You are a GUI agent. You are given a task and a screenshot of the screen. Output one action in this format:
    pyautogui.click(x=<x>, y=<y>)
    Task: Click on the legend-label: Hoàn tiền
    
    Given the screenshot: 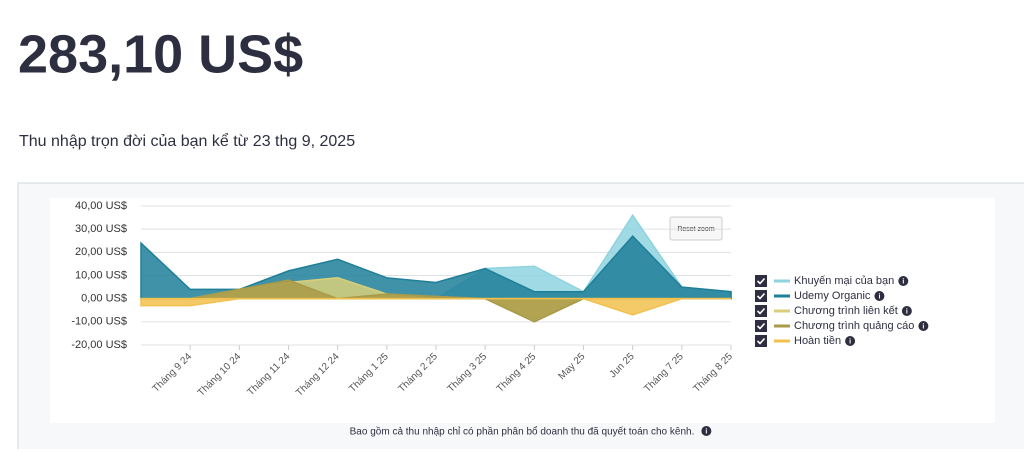 What is the action you would take?
    pyautogui.click(x=817, y=341)
    